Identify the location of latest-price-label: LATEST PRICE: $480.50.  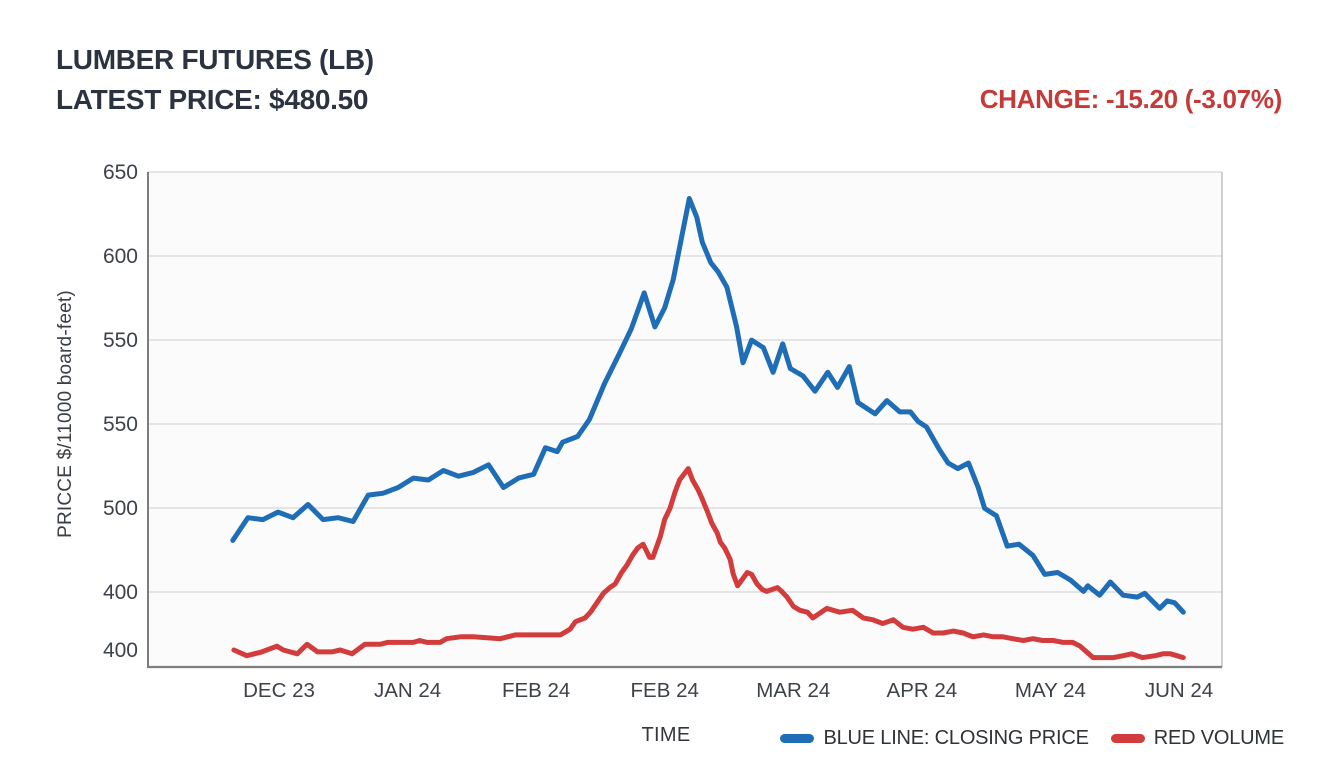
(212, 99).